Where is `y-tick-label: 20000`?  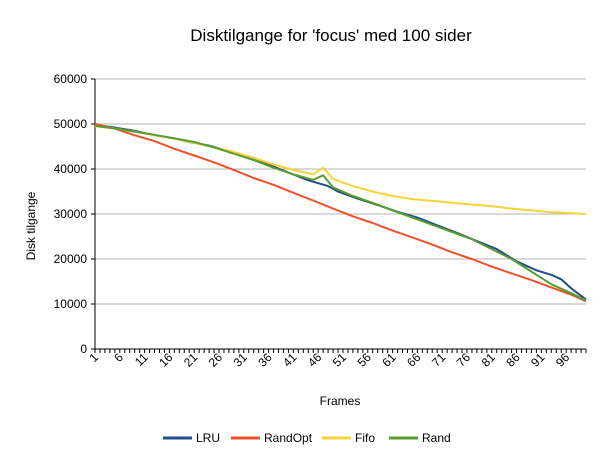 y-tick-label: 20000 is located at coordinates (71, 259).